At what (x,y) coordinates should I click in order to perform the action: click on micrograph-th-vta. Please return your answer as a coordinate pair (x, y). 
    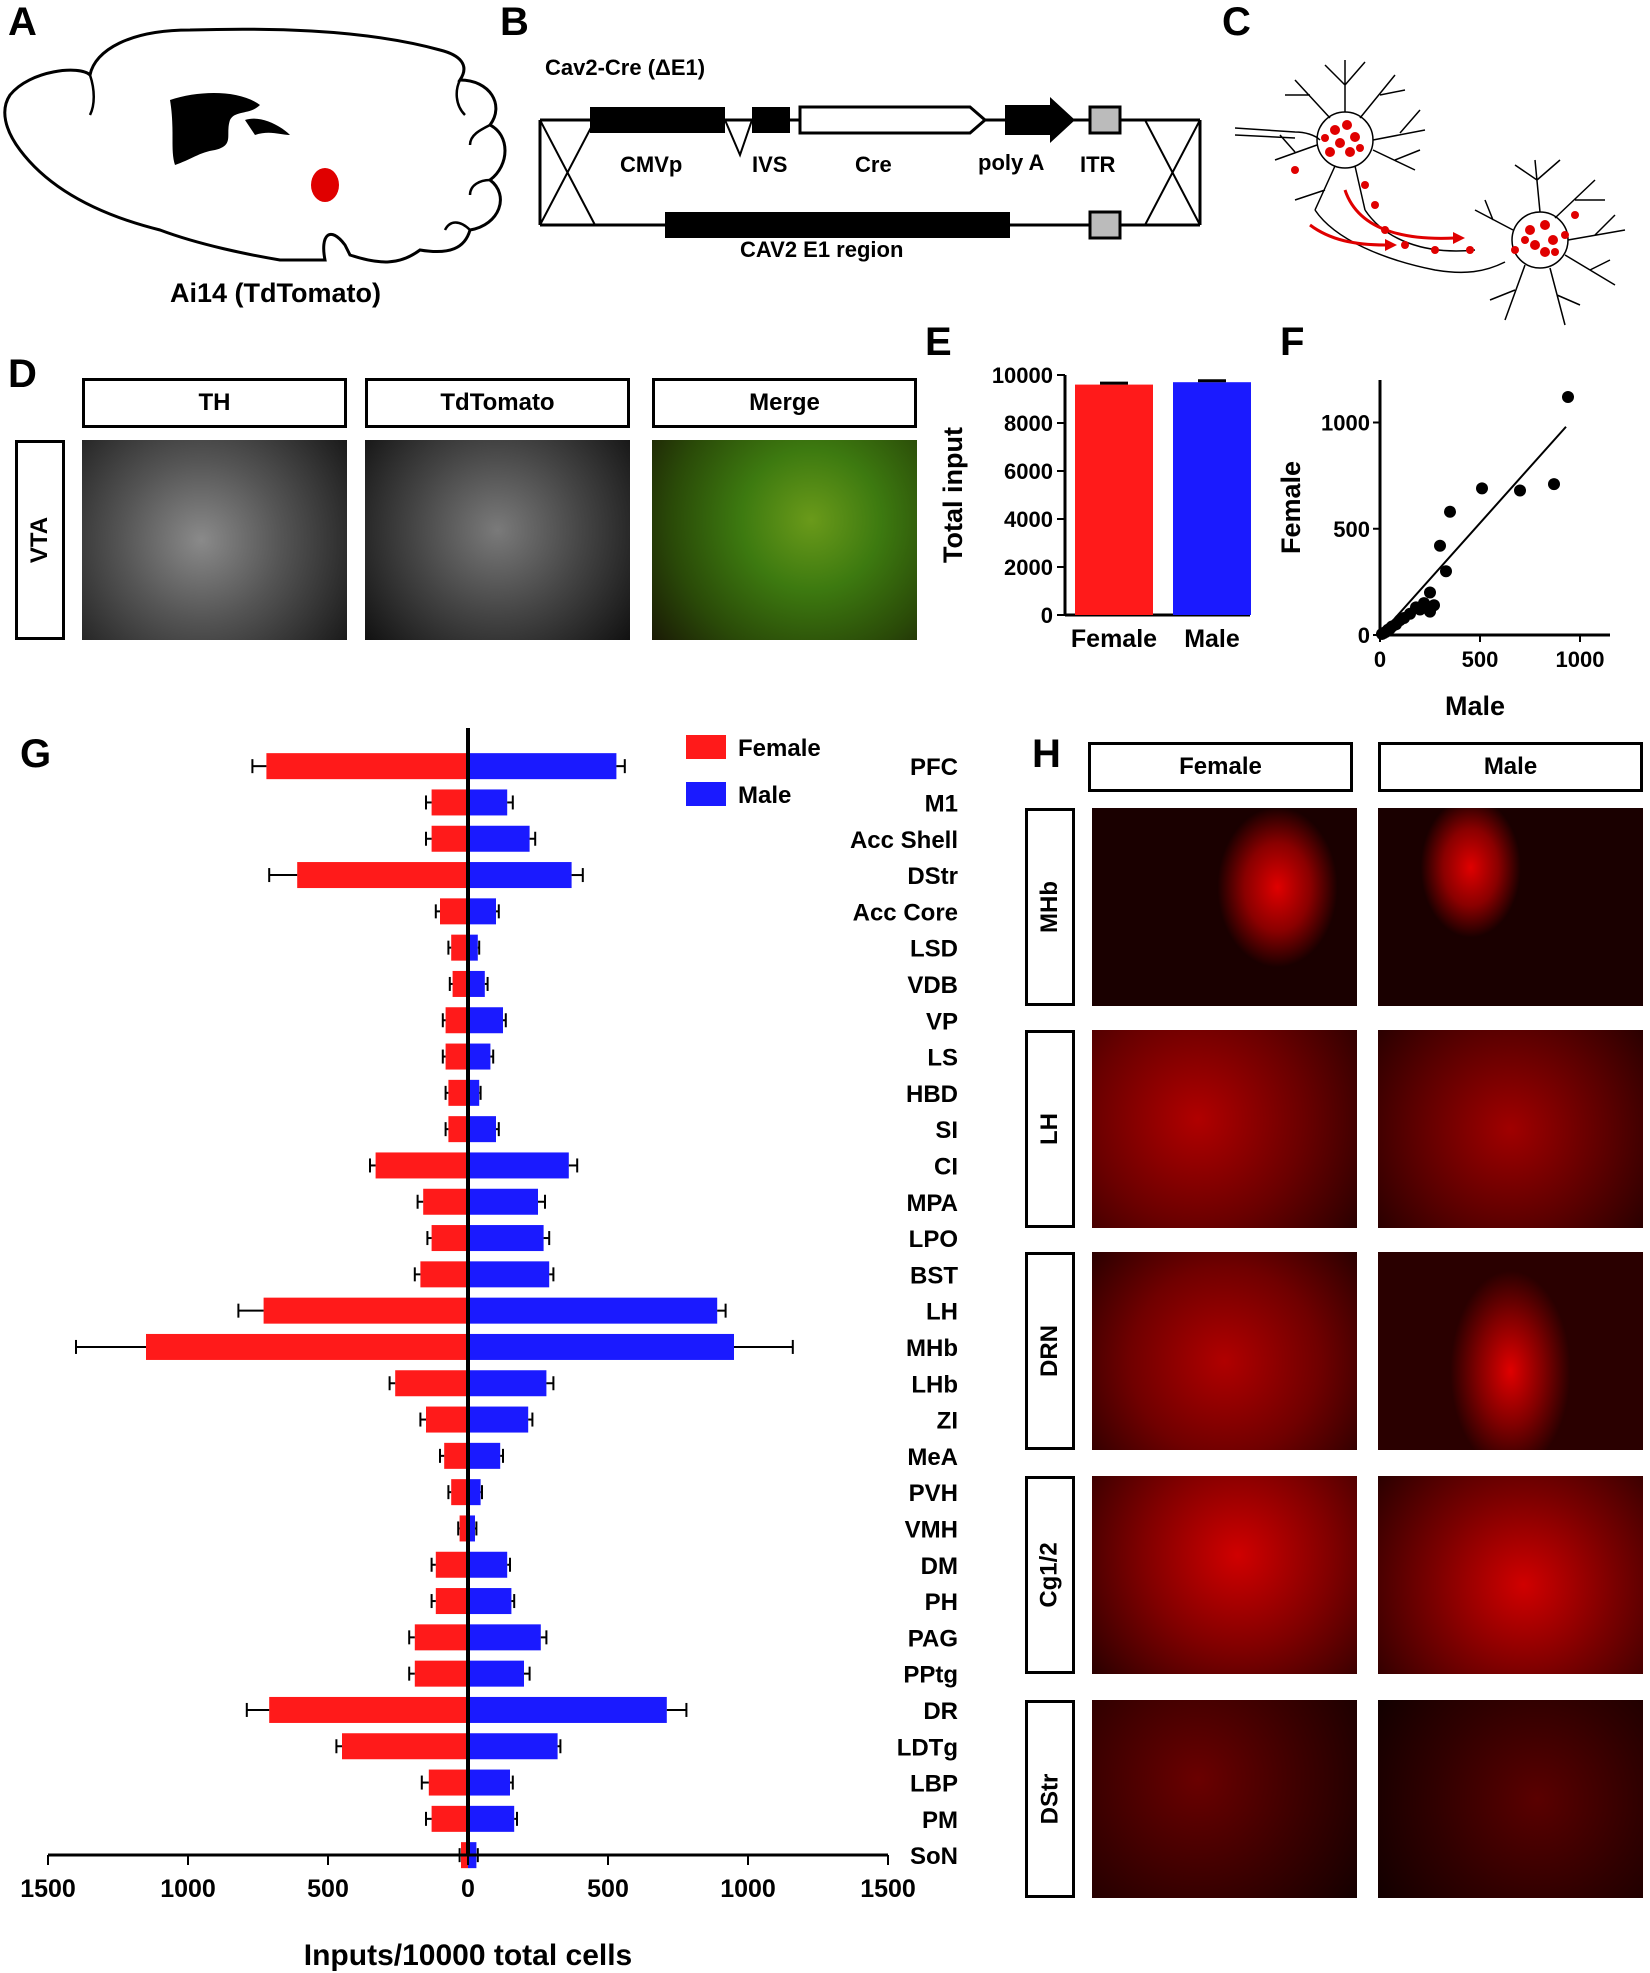
    Looking at the image, I should click on (214, 540).